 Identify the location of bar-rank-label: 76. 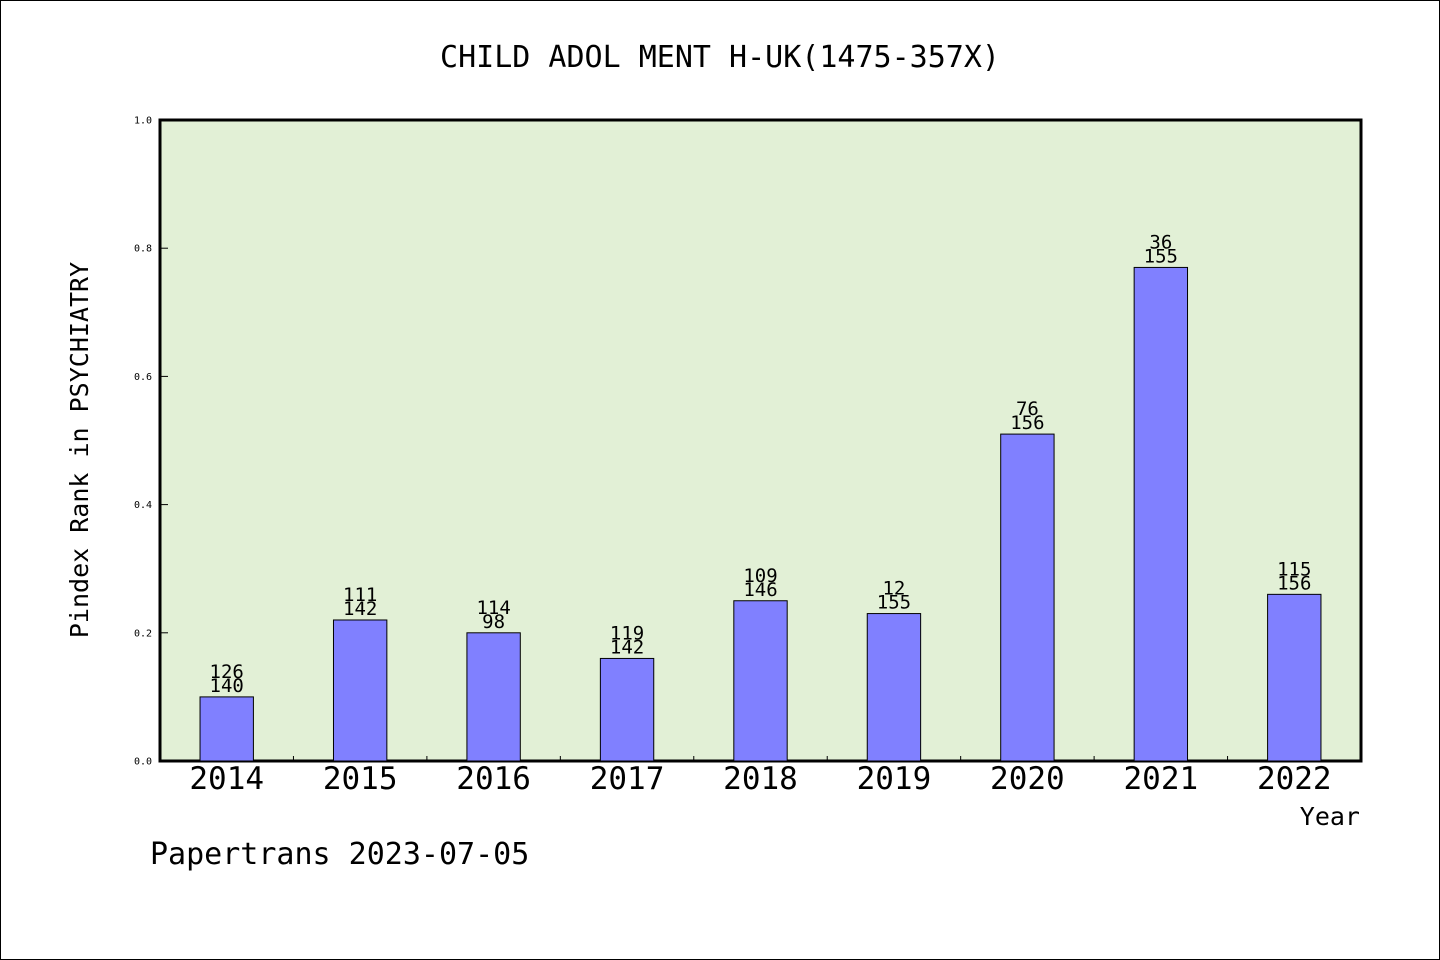
(1027, 409).